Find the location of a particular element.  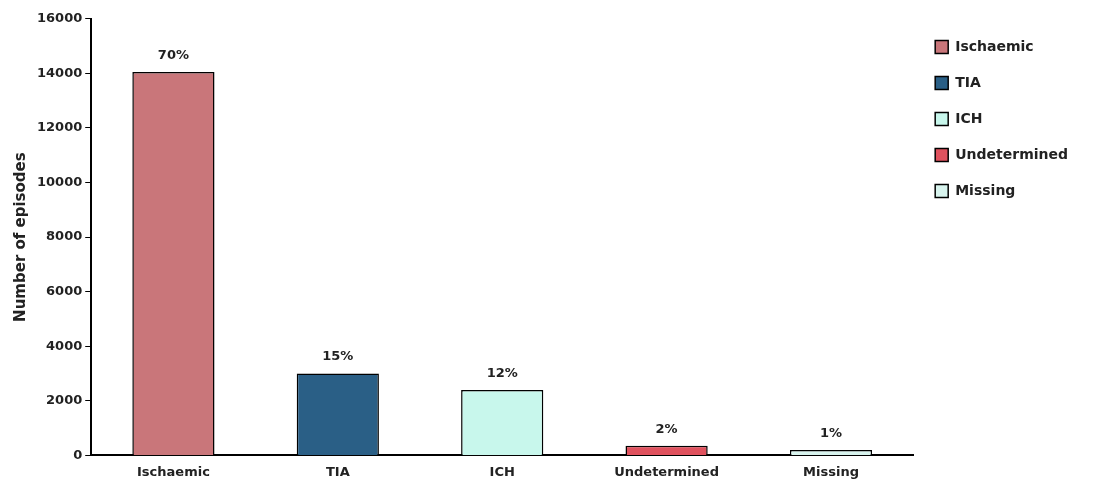

x-tick-label: TIA is located at coordinates (337, 471).